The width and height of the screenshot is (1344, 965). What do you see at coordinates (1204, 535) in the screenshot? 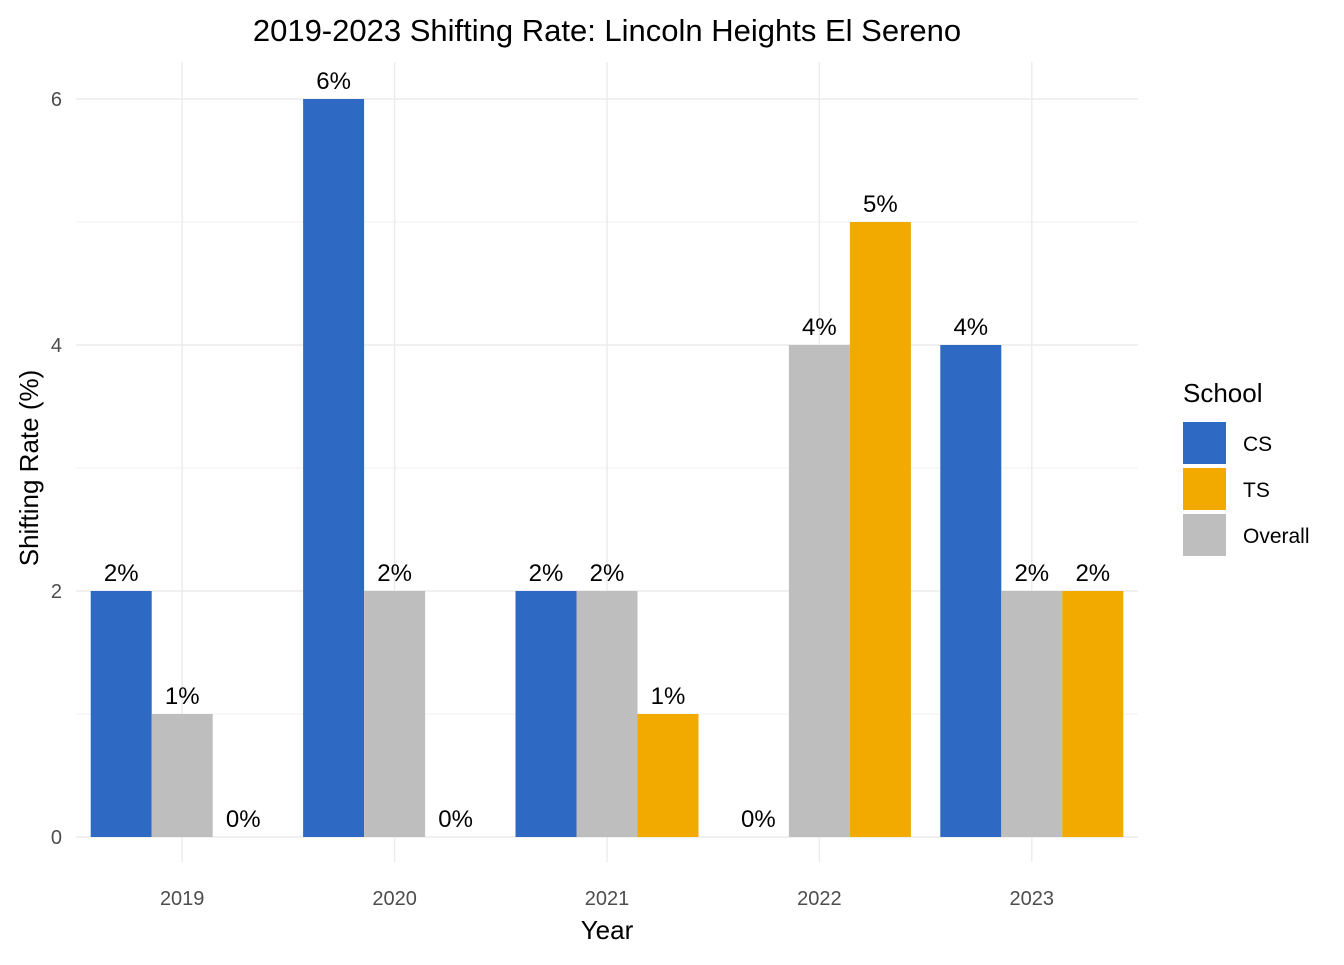
I see `legend-swatch-overall` at bounding box center [1204, 535].